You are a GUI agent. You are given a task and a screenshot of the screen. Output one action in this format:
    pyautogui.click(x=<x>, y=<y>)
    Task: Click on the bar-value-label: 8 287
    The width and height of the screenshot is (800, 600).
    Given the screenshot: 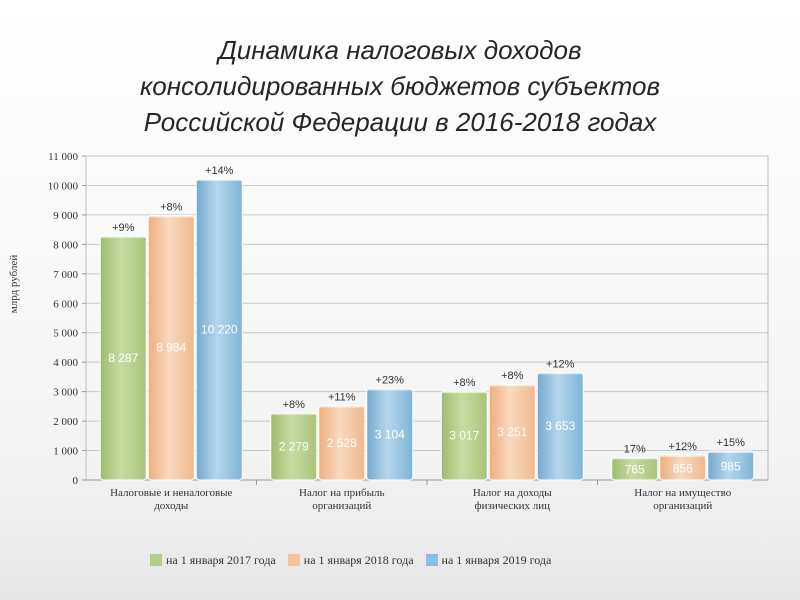 What is the action you would take?
    pyautogui.click(x=123, y=358)
    